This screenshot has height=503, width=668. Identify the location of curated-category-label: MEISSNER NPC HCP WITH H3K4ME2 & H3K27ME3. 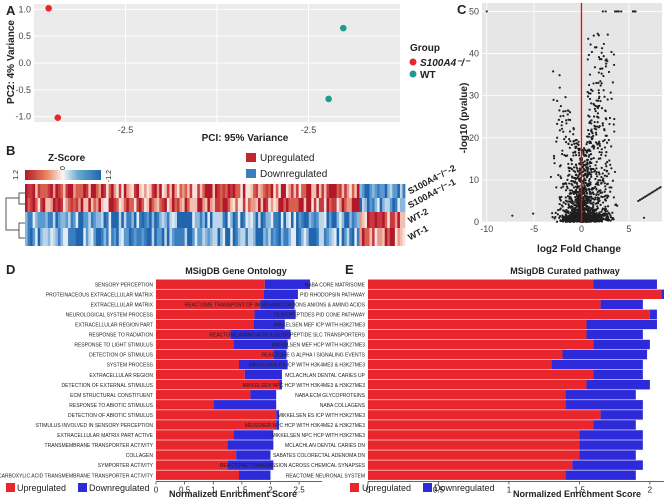
(305, 426).